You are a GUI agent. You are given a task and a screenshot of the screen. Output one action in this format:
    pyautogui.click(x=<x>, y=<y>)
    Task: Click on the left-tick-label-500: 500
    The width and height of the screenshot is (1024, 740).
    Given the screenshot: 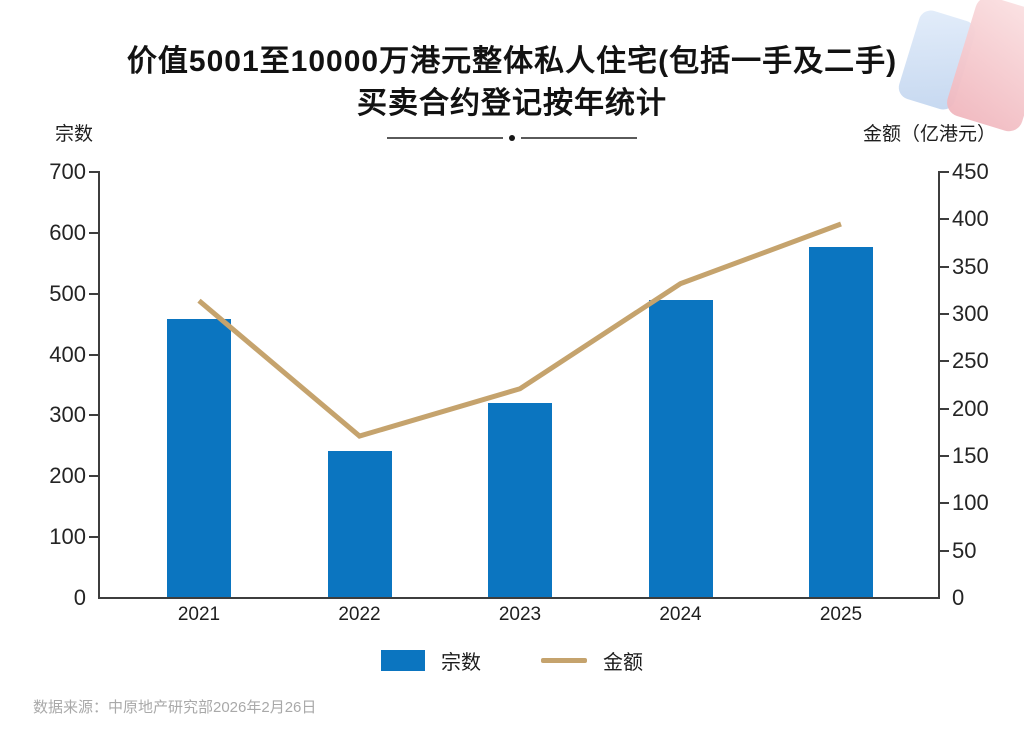 What is the action you would take?
    pyautogui.click(x=67, y=293)
    